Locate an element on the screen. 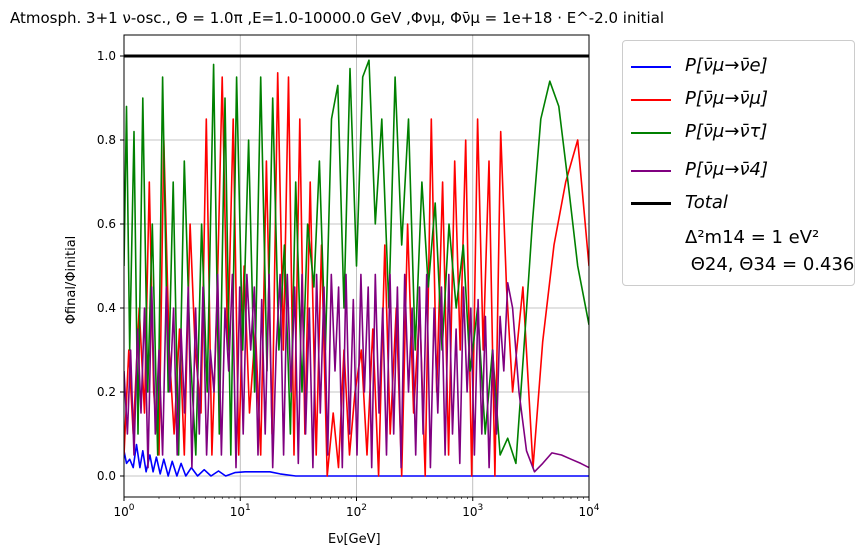  legend-item-nu4: P[ν̄μ→ν̄4] is located at coordinates (738, 170).